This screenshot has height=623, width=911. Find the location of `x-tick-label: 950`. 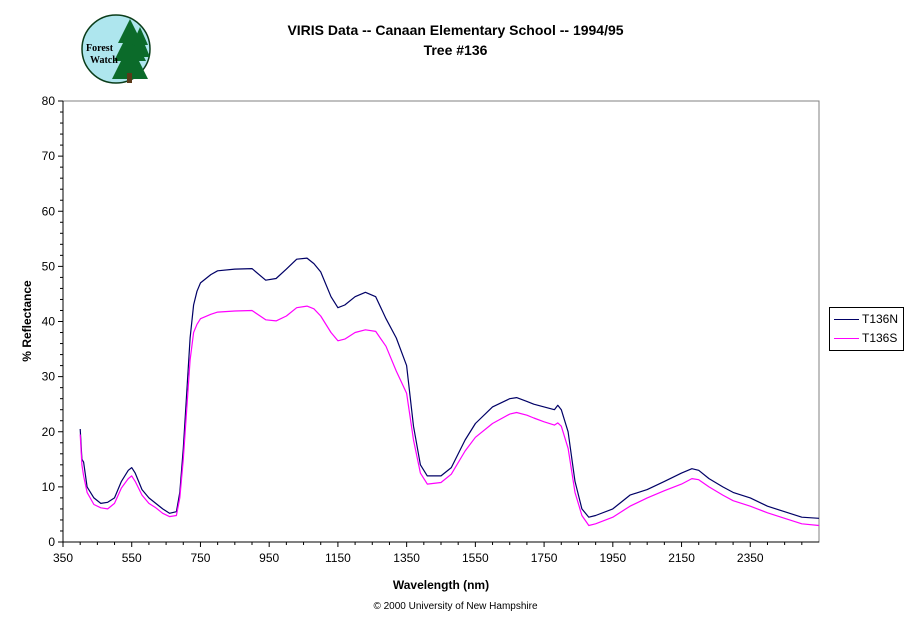

x-tick-label: 950 is located at coordinates (269, 558).